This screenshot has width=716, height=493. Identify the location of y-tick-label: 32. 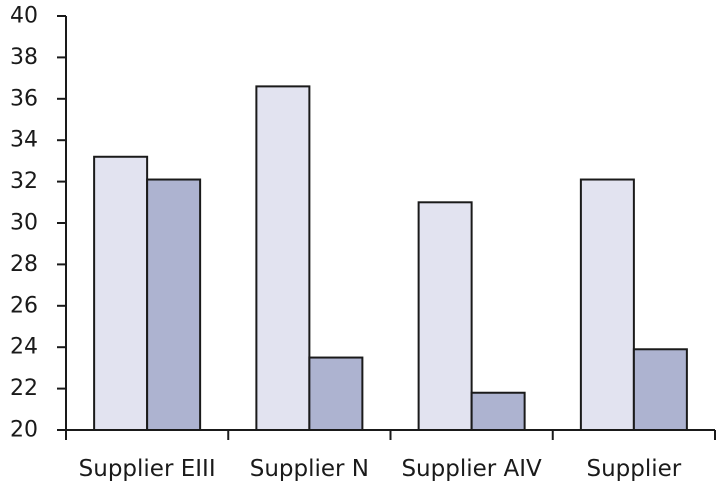
(24, 181).